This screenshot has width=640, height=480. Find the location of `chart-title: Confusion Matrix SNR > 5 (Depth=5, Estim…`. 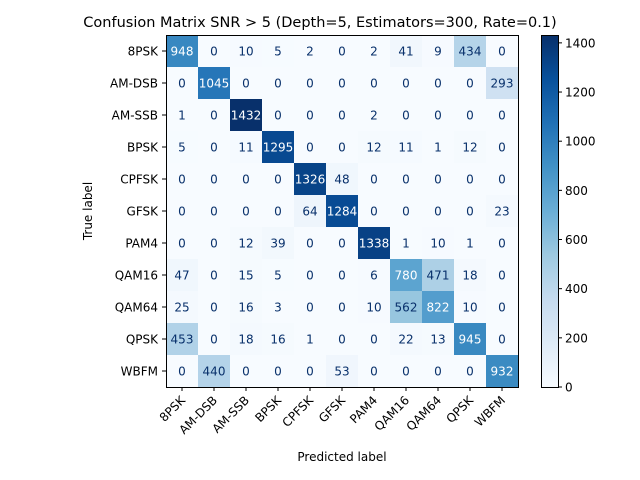

chart-title: Confusion Matrix SNR > 5 (Depth=5, Estim… is located at coordinates (319, 23).